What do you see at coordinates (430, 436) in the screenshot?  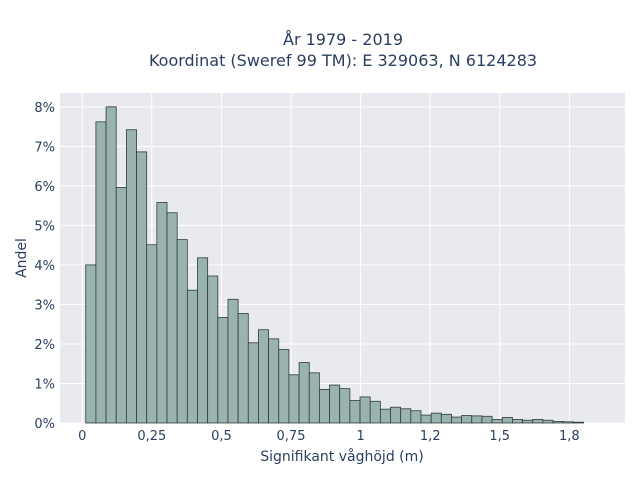 I see `x-tick-label: 1,2` at bounding box center [430, 436].